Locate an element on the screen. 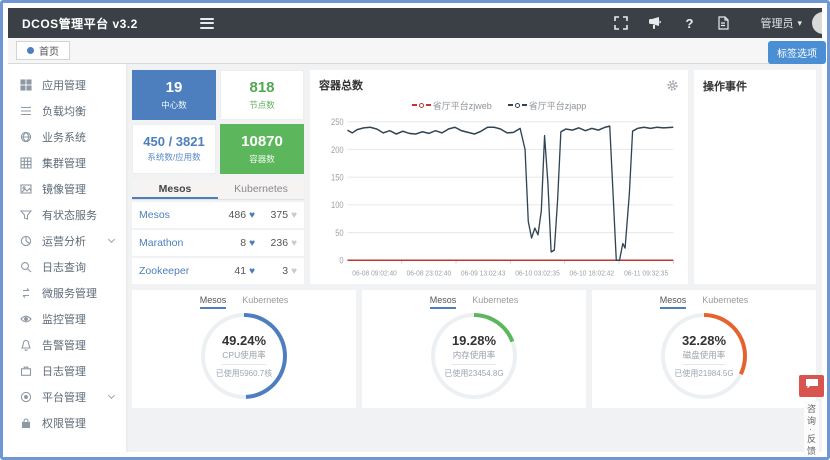 Image resolution: width=830 pixels, height=460 pixels. cluster-name: Mesos is located at coordinates (154, 215).